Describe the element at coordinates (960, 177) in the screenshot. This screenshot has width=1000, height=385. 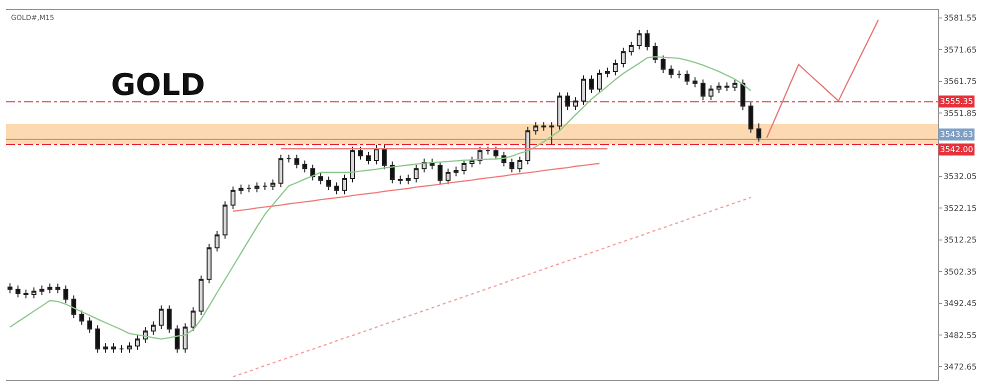
I see `y-tick-label: 3532.05` at that location.